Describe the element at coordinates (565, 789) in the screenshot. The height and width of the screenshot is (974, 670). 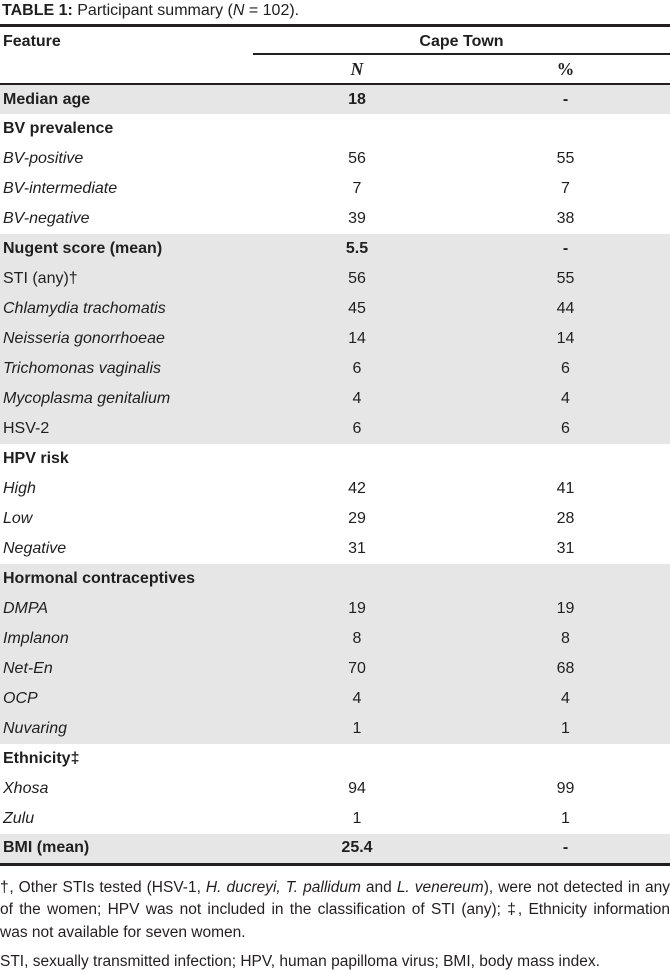
I see `percent-cell: 99` at that location.